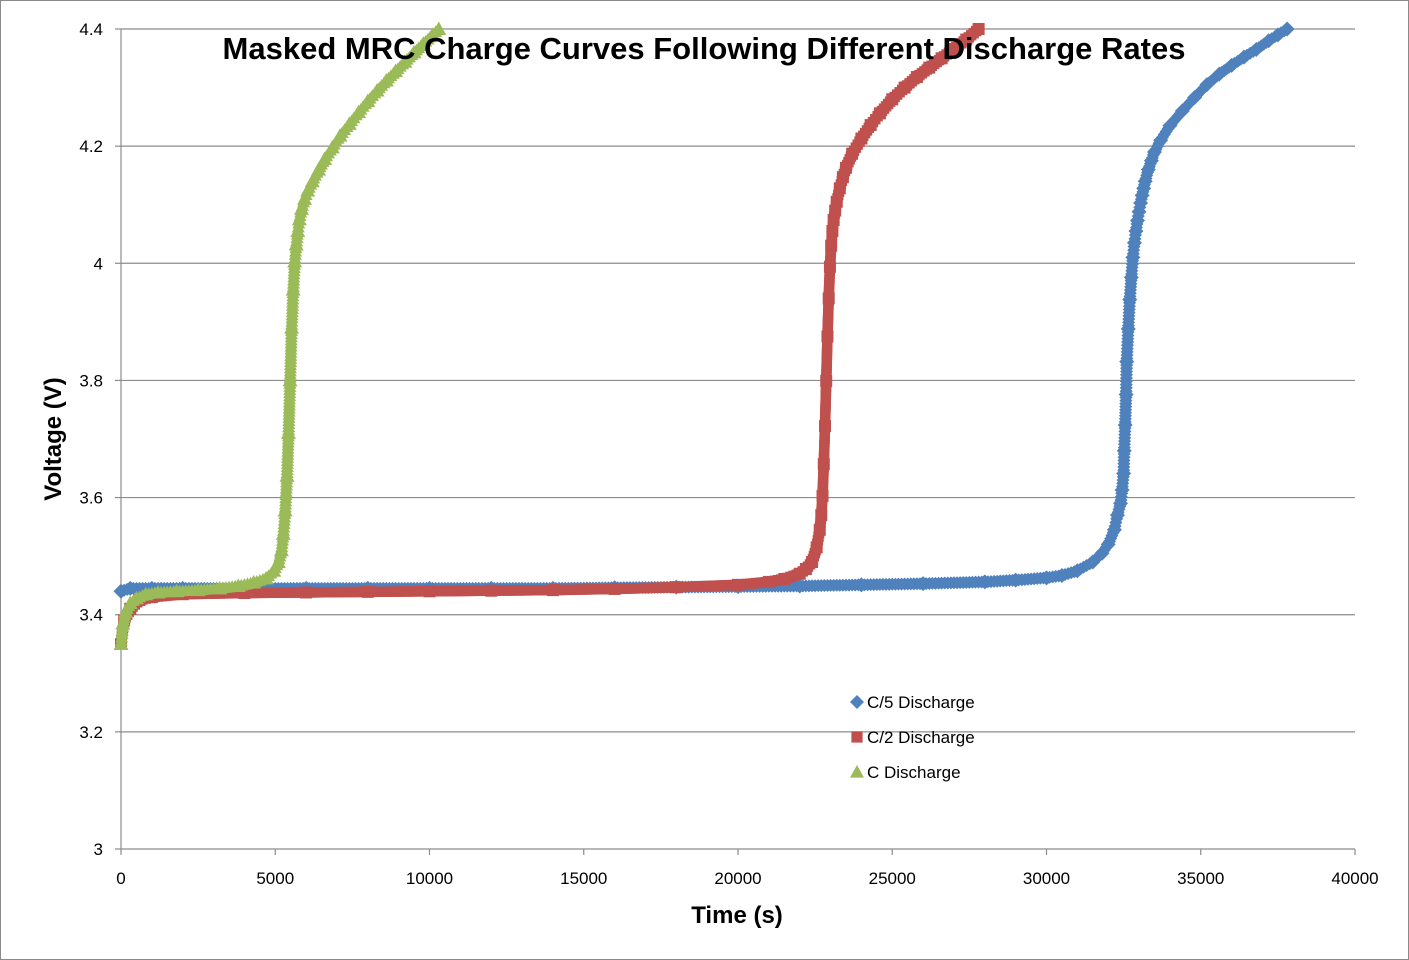 This screenshot has width=1409, height=960. Describe the element at coordinates (91, 29) in the screenshot. I see `y-tick-label: 4.4` at that location.